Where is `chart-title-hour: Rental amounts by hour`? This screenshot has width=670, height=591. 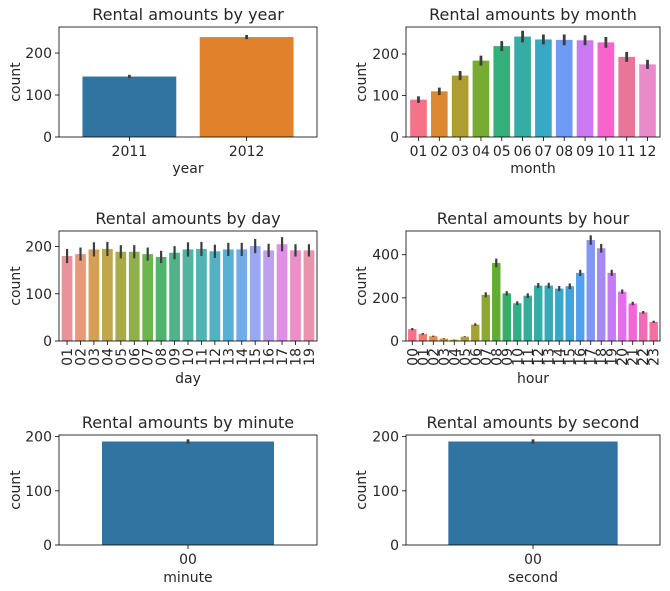
chart-title-hour: Rental amounts by hour is located at coordinates (533, 218).